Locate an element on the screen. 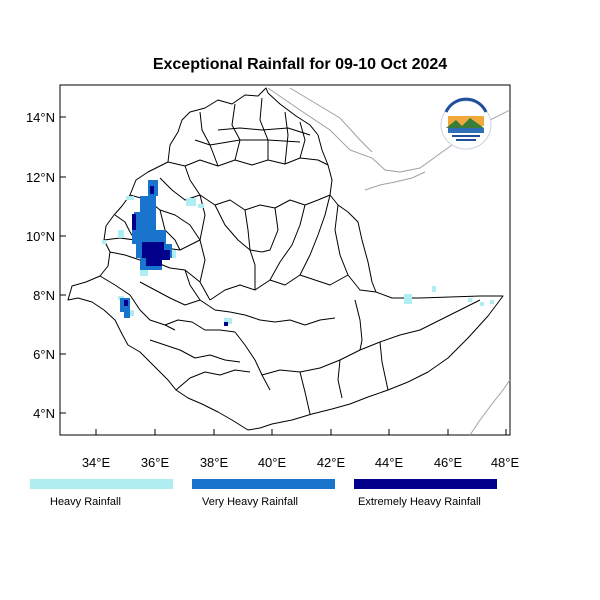 Image resolution: width=600 pixels, height=600 pixels. lat-tick-label: 8°N is located at coordinates (44, 295).